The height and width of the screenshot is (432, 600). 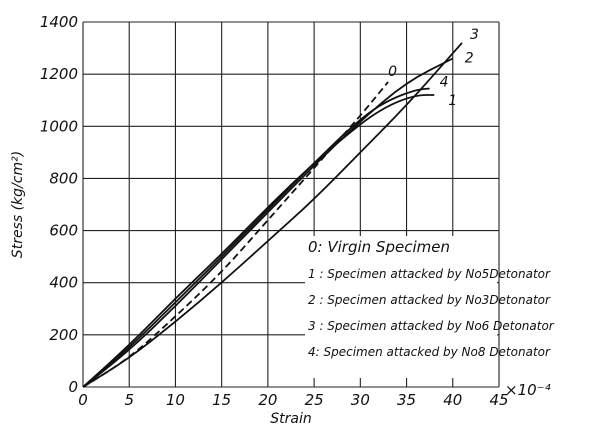 I want to click on x-axis-label: Strain, so click(x=290, y=419).